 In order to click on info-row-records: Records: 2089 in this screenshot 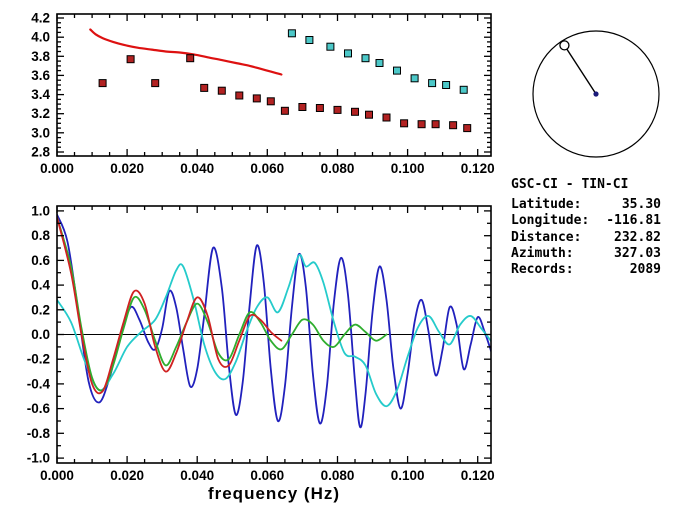, I will do `click(586, 270)`.